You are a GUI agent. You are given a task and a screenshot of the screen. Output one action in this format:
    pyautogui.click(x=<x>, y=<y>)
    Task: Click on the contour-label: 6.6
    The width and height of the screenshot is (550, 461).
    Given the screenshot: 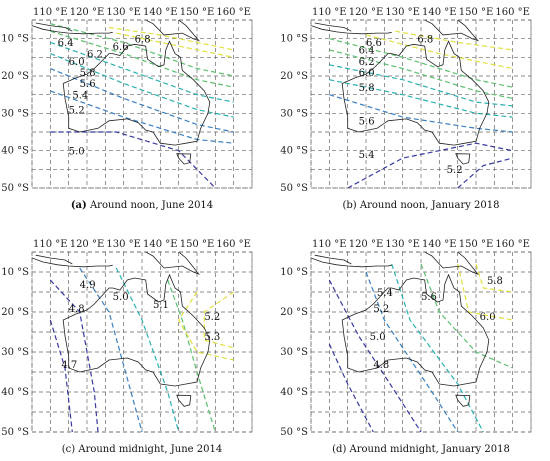 What is the action you would take?
    pyautogui.click(x=374, y=43)
    